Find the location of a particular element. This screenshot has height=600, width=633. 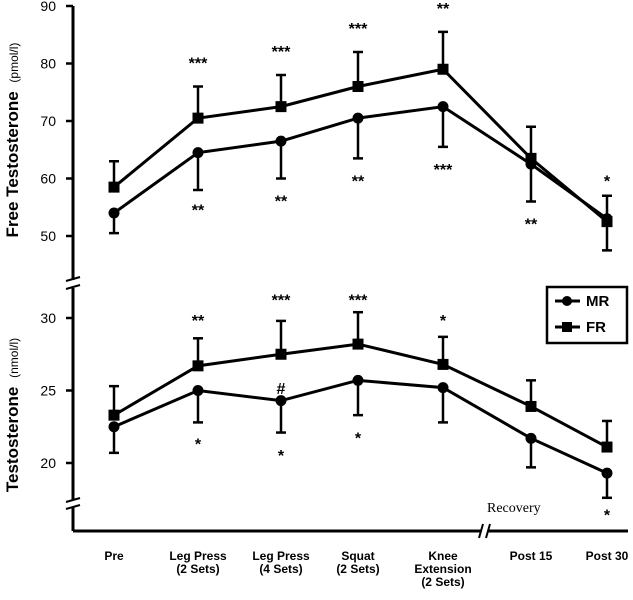

bottom-y-axis-label: Testosterone (nmol/l) is located at coordinates (12, 415).